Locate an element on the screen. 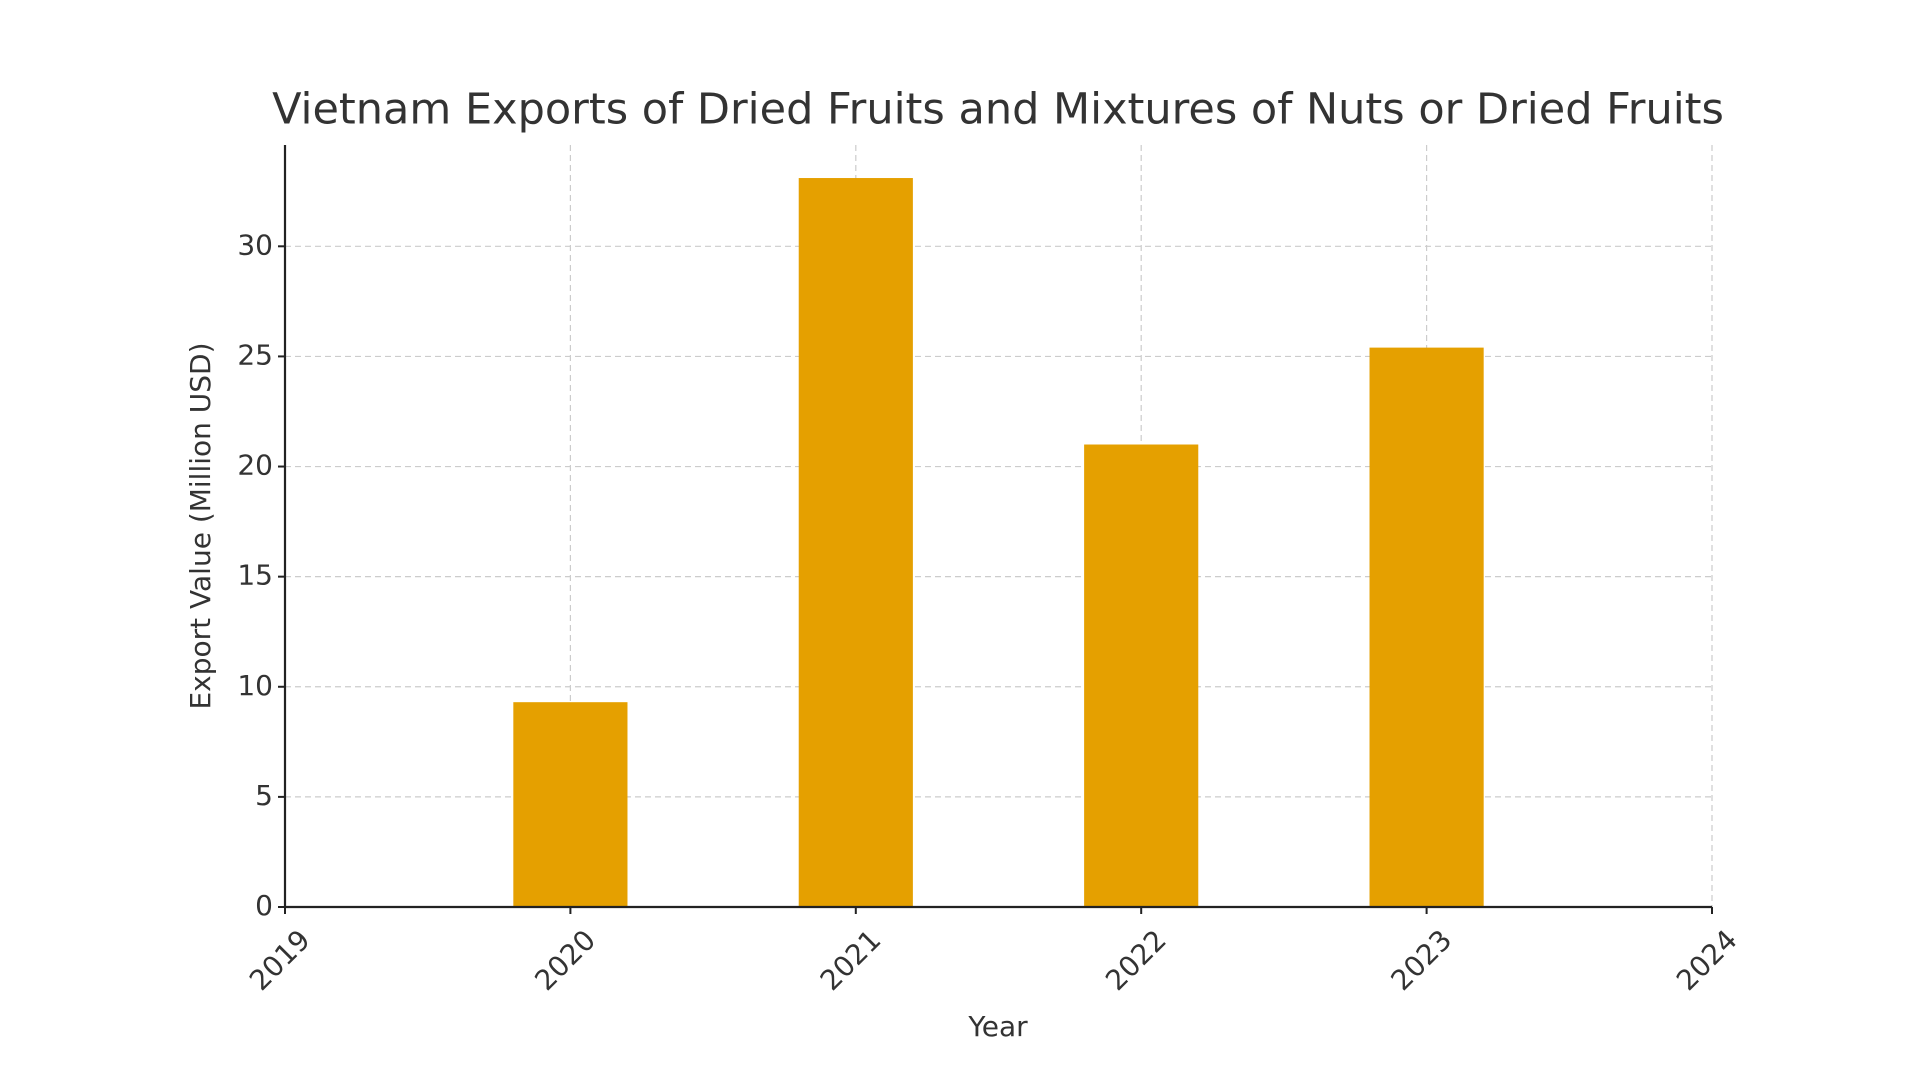  y-tick-label: 10 is located at coordinates (255, 685).